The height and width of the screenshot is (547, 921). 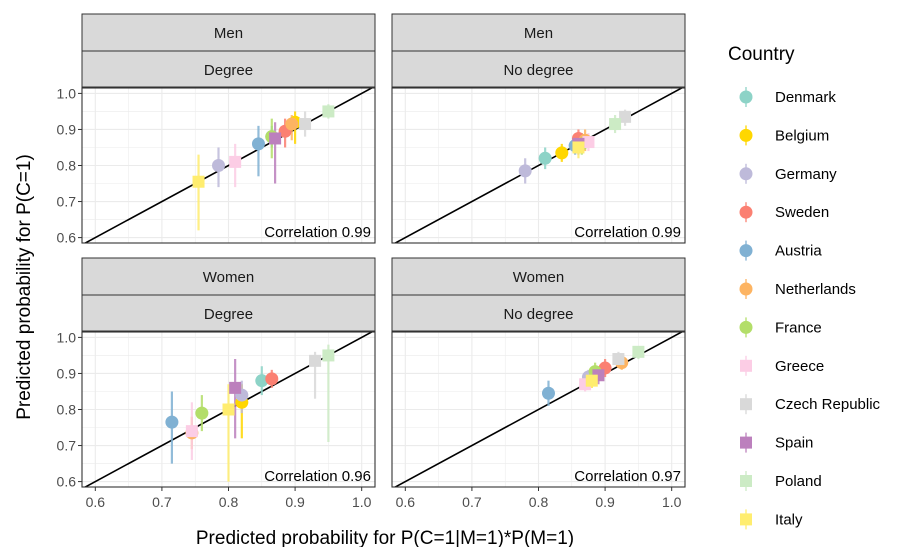 What do you see at coordinates (771, 519) in the screenshot?
I see `legend-item-italy: Italy` at bounding box center [771, 519].